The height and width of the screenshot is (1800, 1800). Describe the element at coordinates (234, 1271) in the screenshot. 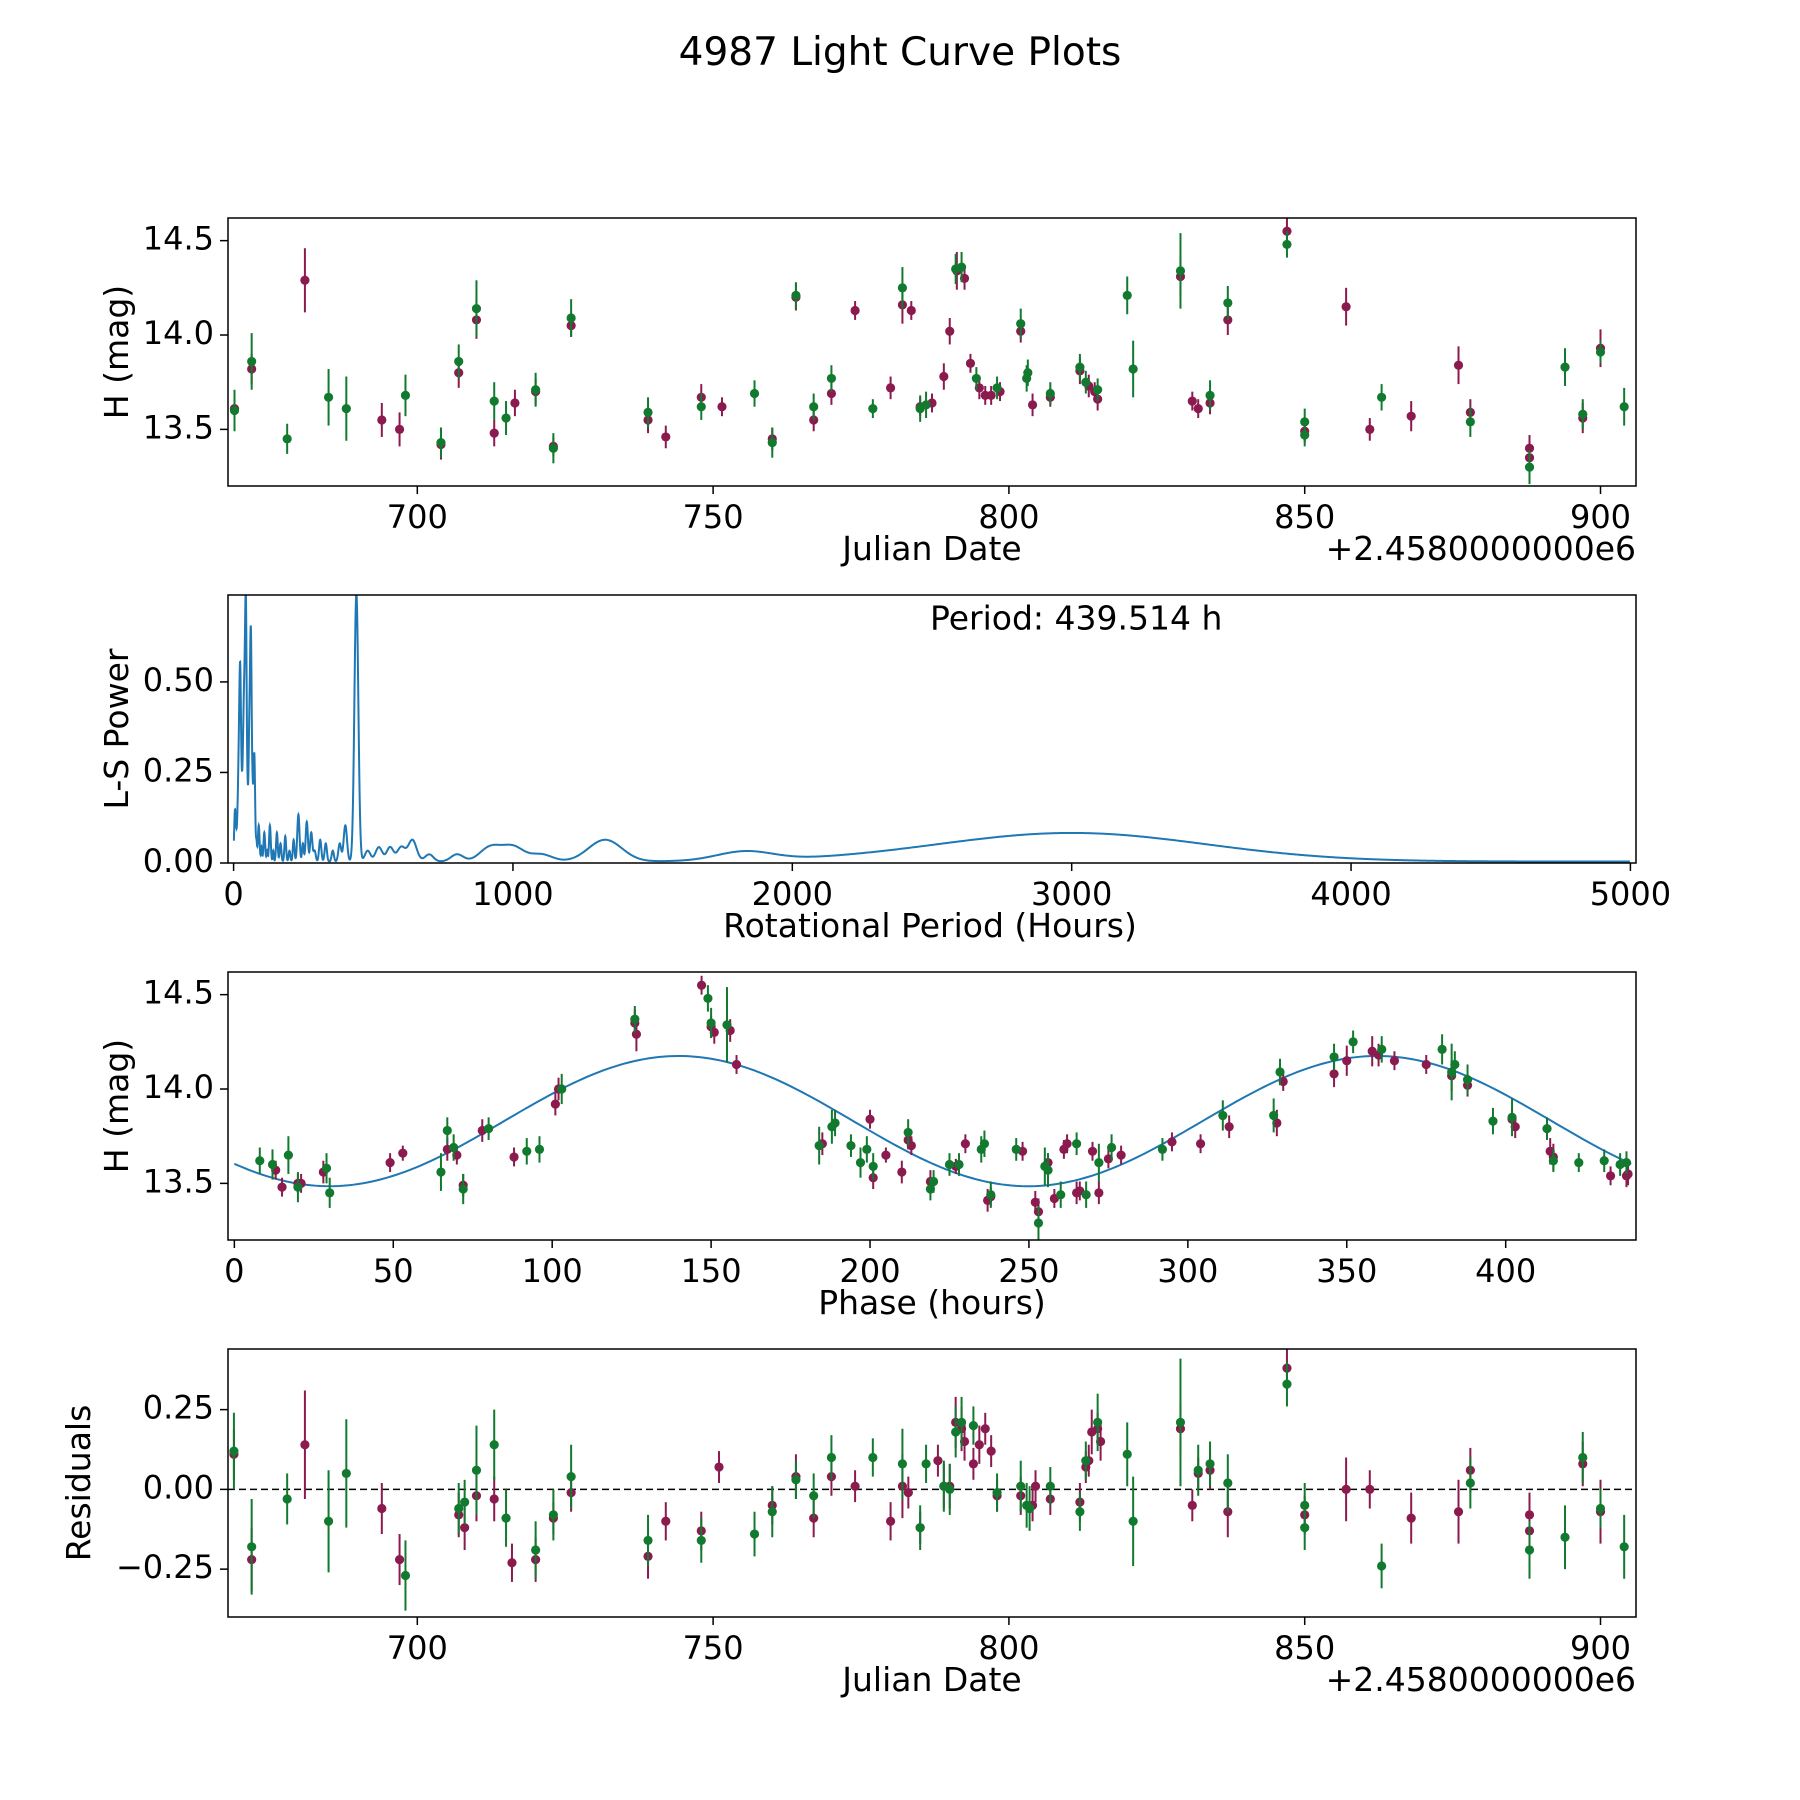

I see `phase-folded-x-tick-label: 0` at that location.